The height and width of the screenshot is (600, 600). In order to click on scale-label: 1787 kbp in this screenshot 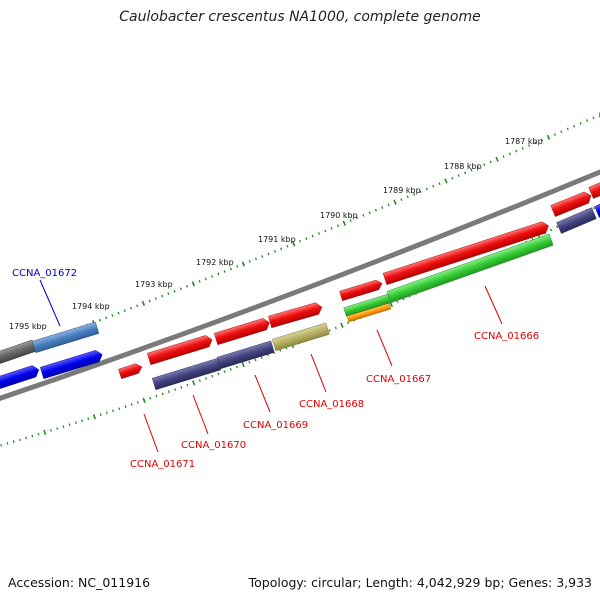, I will do `click(524, 141)`.